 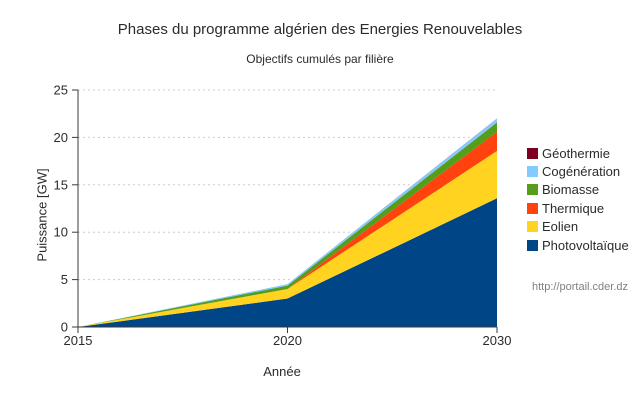 I want to click on legend-item: Thermique, so click(x=578, y=208).